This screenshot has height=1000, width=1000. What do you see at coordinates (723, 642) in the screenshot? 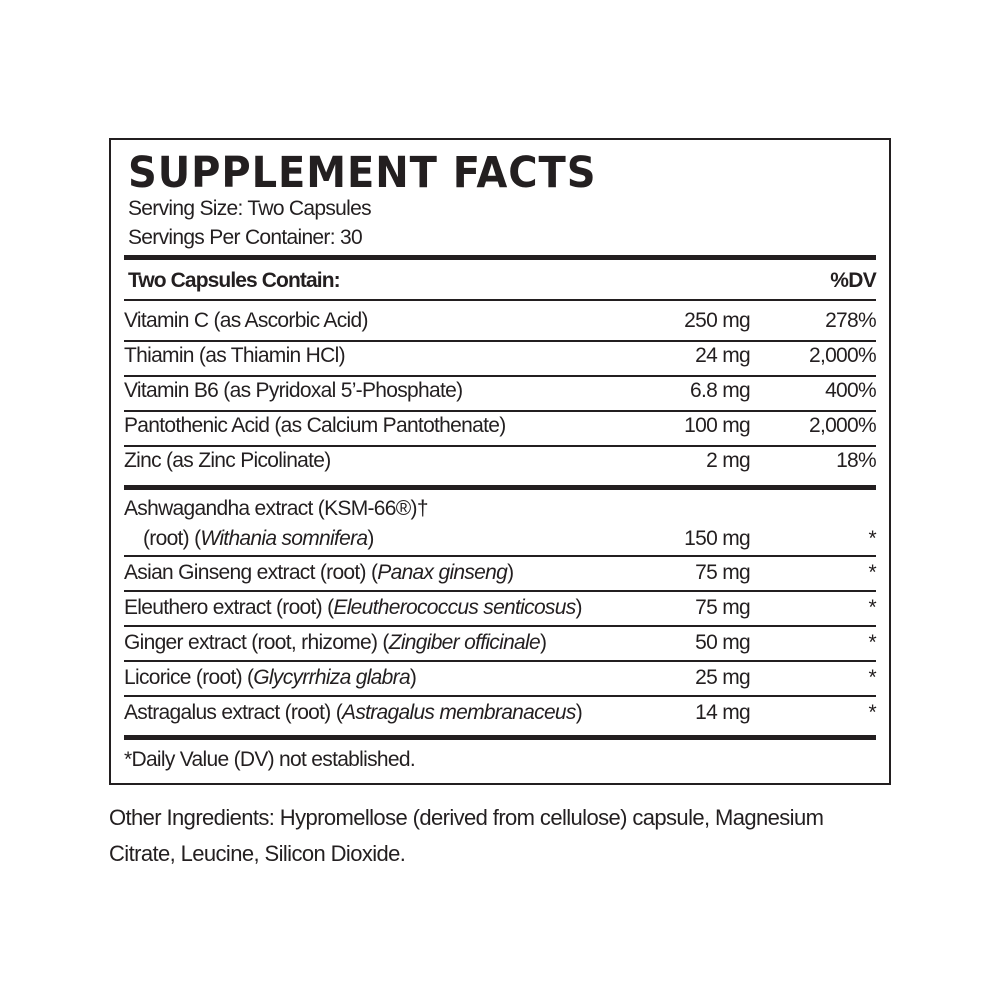
I see `herb-amount: 50 mg` at bounding box center [723, 642].